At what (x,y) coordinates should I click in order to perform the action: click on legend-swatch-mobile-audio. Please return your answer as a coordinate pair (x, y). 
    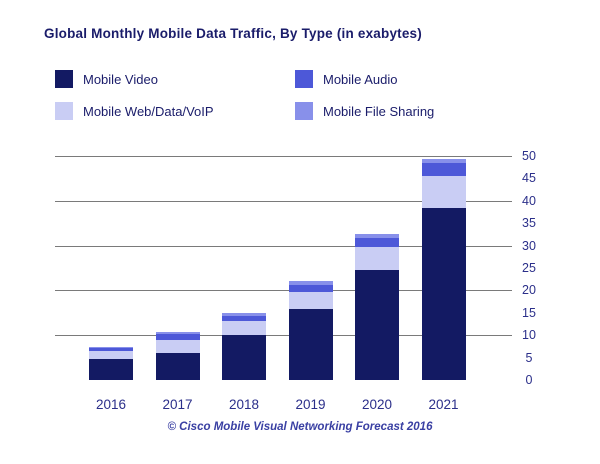
    Looking at the image, I should click on (304, 79).